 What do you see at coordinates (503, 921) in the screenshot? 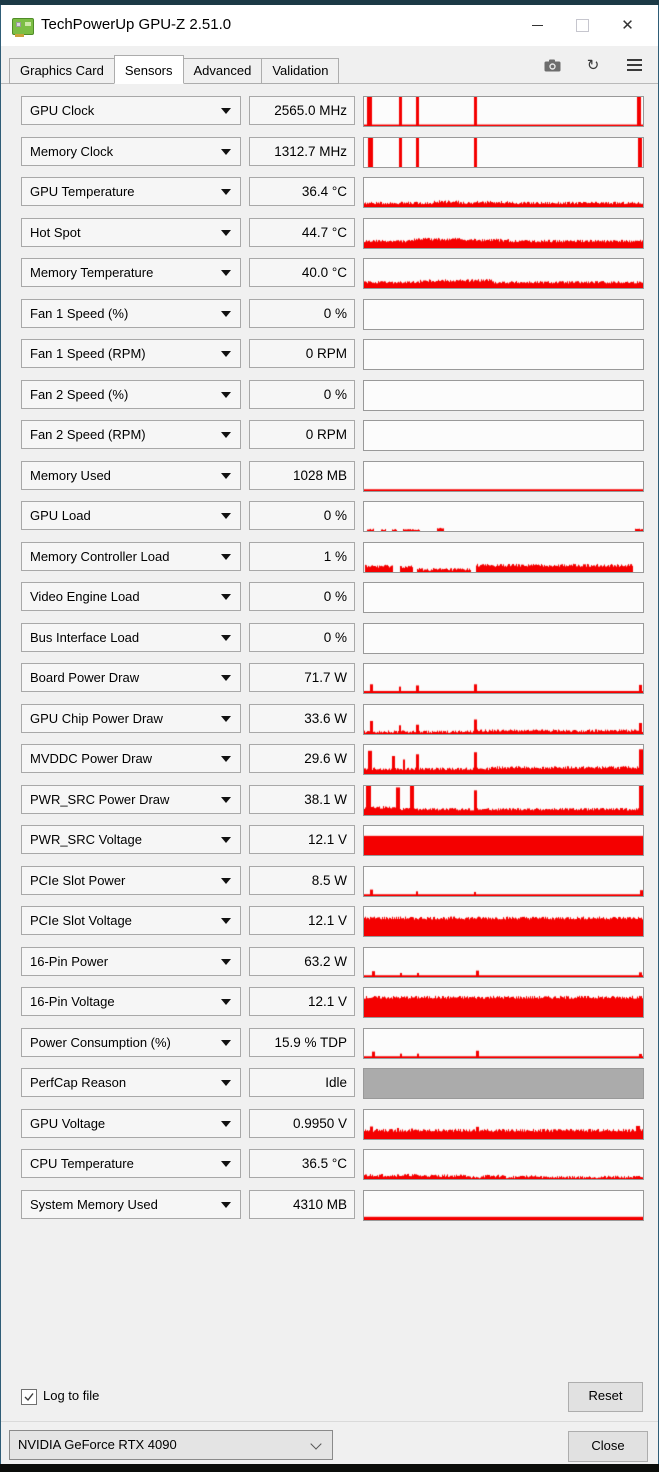
I see `sensor-graph-pcie-slot-voltage` at bounding box center [503, 921].